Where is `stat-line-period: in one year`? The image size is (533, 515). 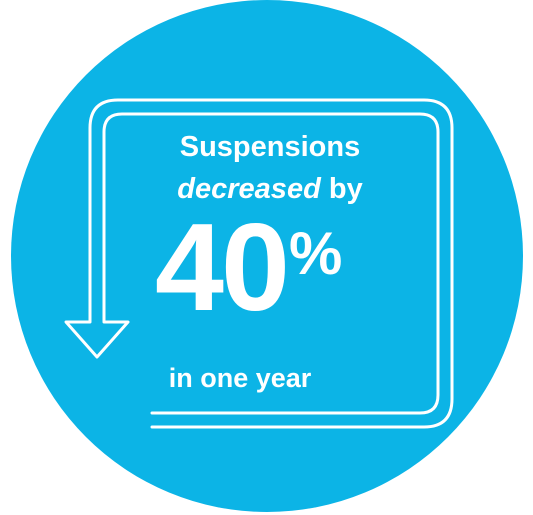
stat-line-period: in one year is located at coordinates (240, 378).